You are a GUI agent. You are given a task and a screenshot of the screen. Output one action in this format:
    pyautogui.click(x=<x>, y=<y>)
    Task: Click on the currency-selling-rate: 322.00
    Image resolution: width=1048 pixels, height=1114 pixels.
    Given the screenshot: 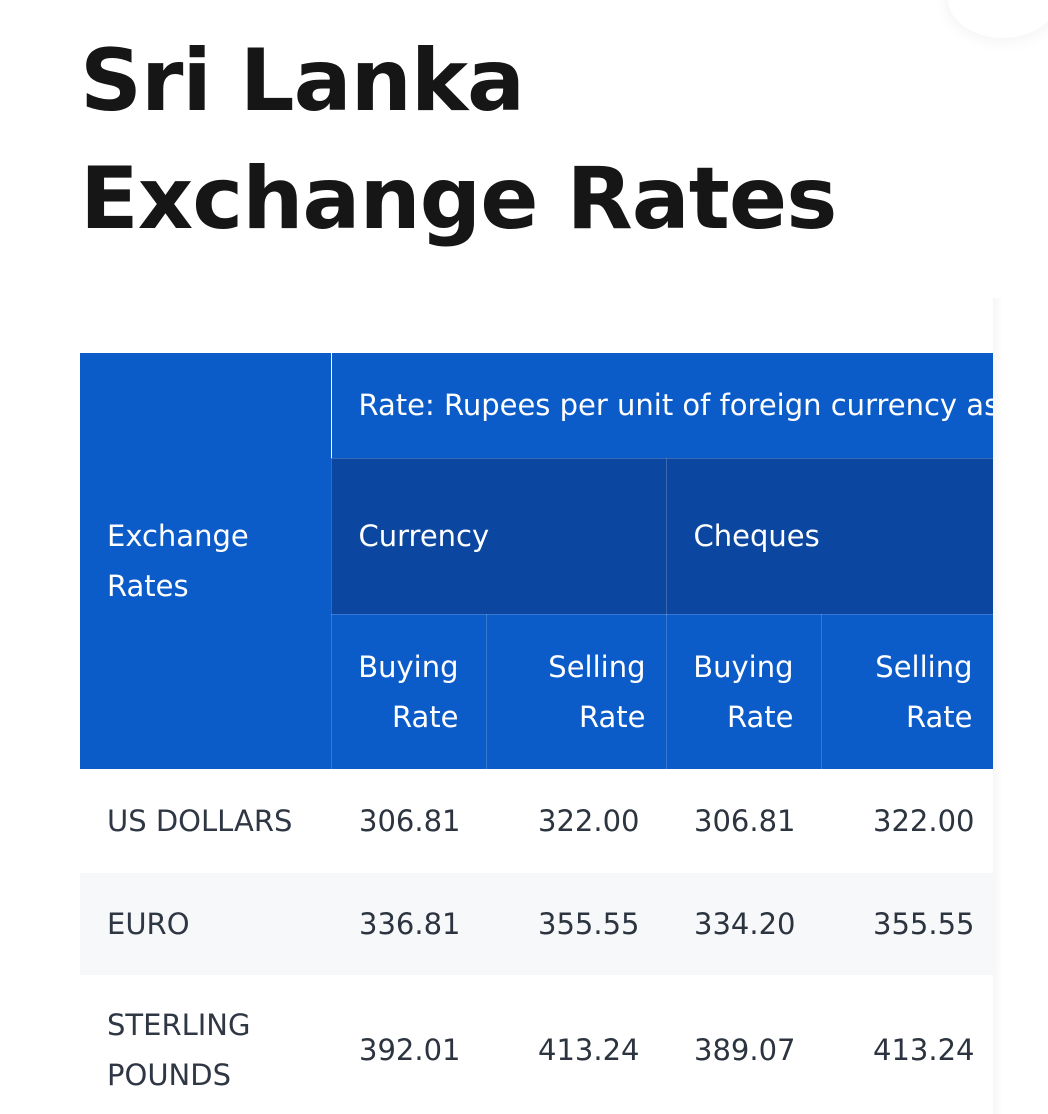 What is the action you would take?
    pyautogui.click(x=576, y=821)
    